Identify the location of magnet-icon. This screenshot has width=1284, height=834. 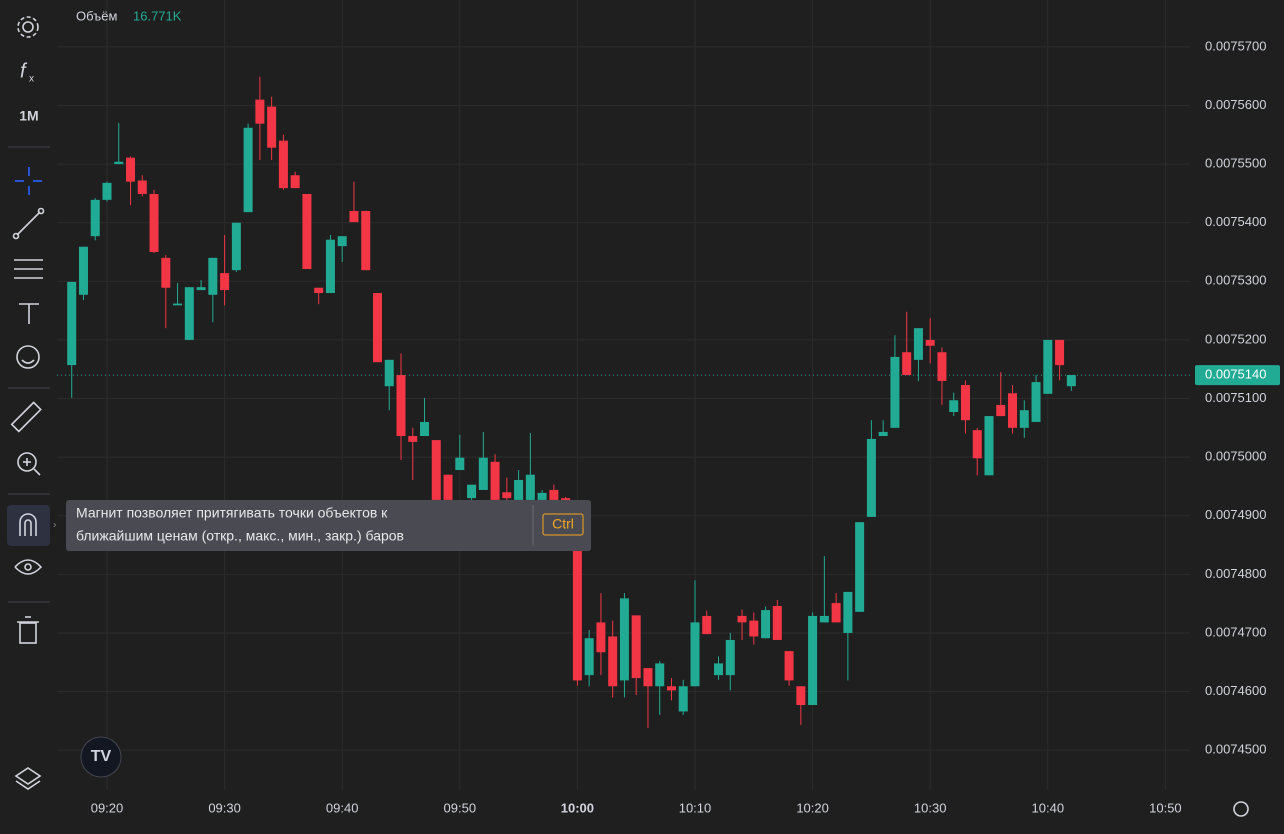
(28, 524).